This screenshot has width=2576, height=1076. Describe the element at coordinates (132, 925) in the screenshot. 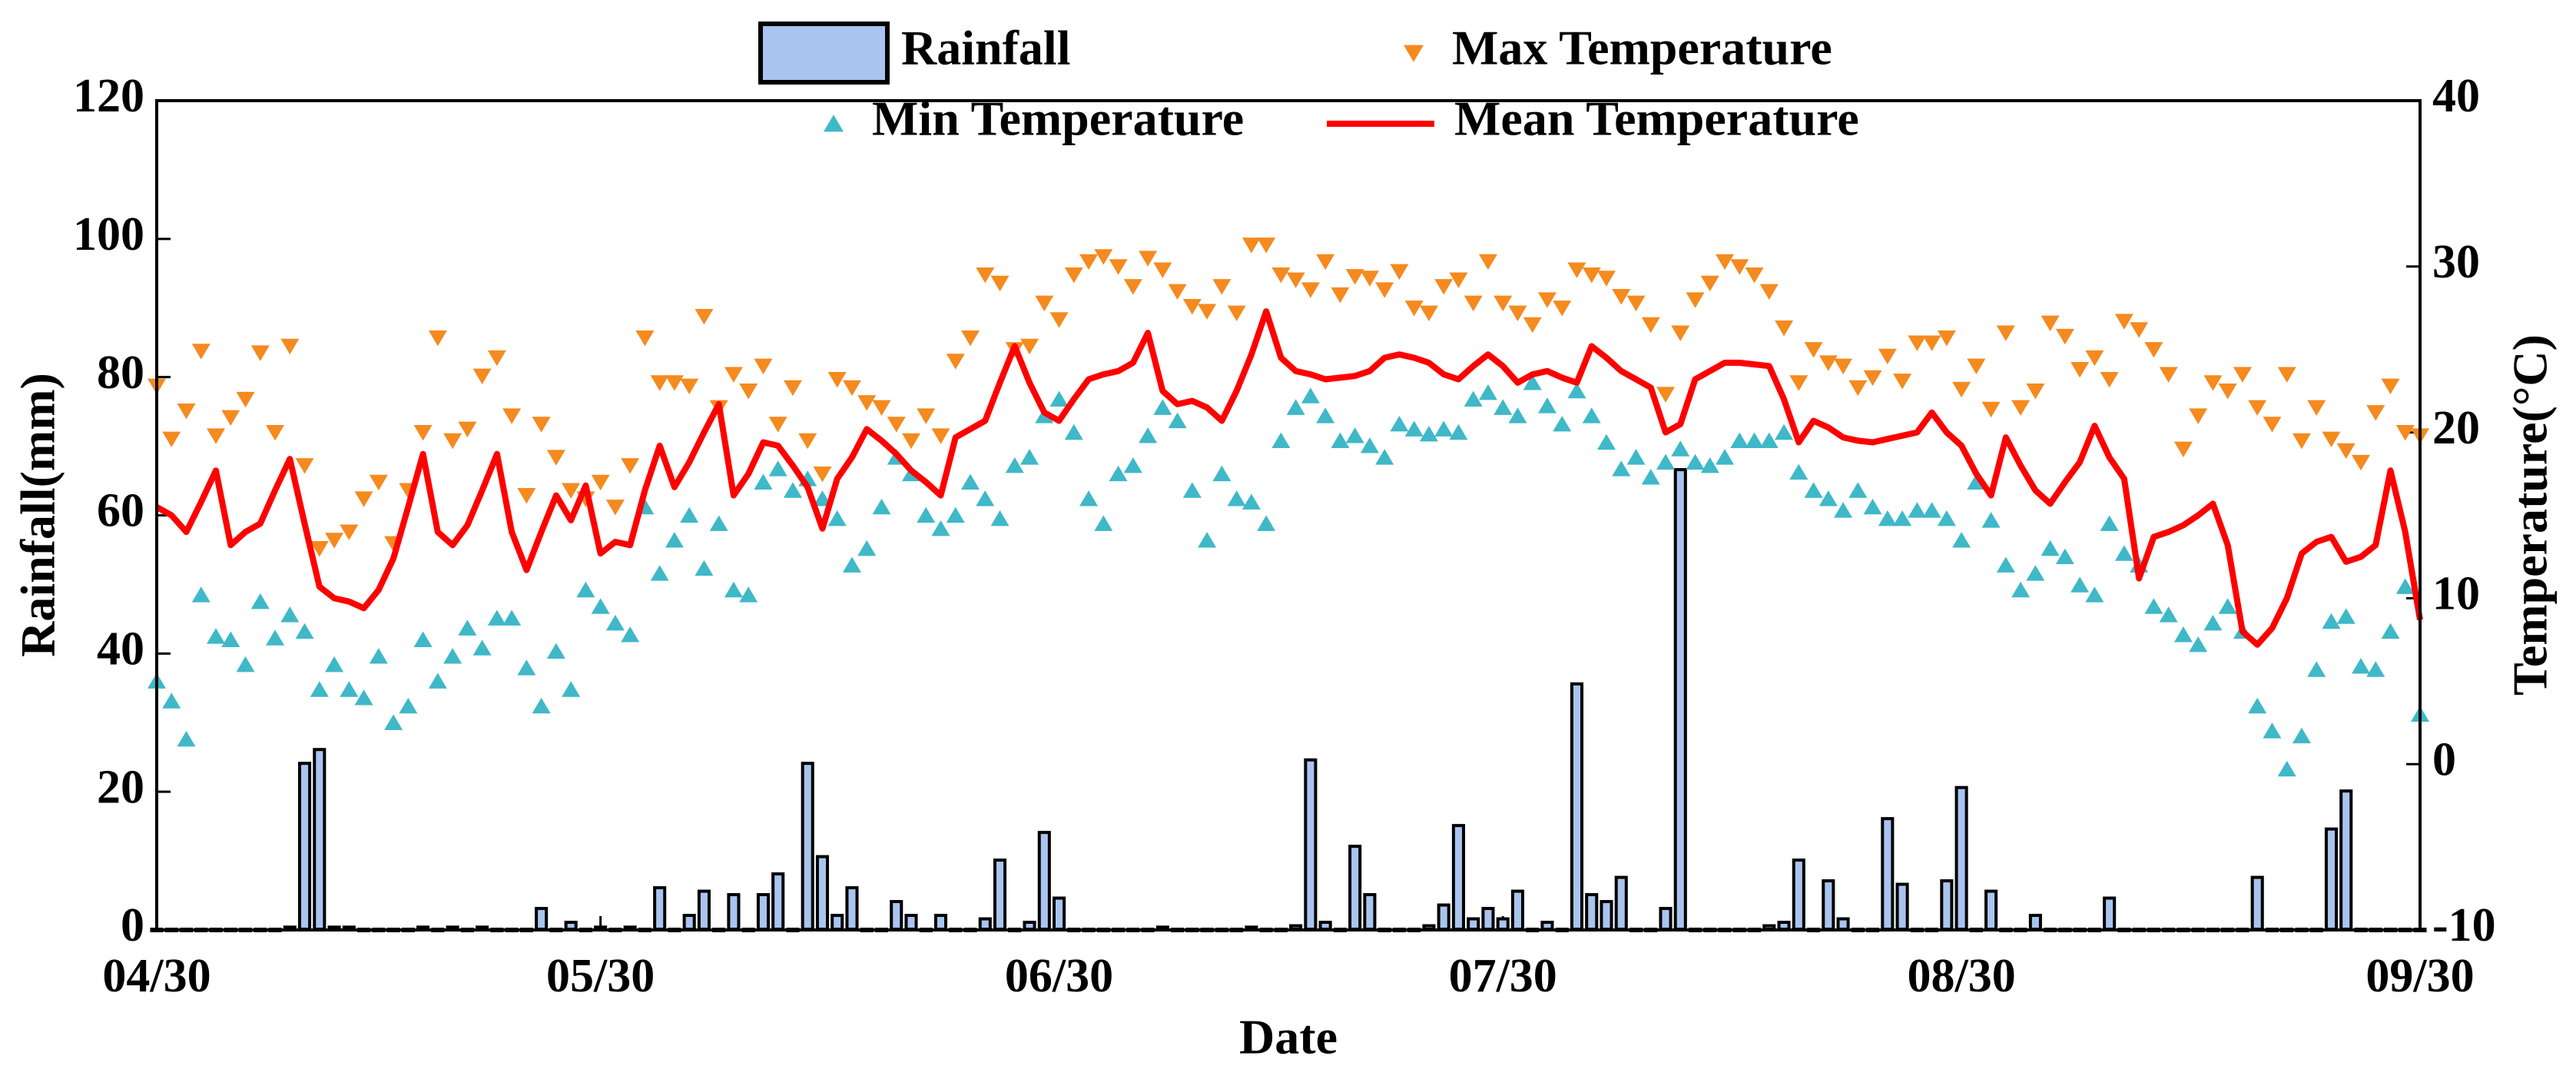

I see `y-tick-label: 0` at that location.